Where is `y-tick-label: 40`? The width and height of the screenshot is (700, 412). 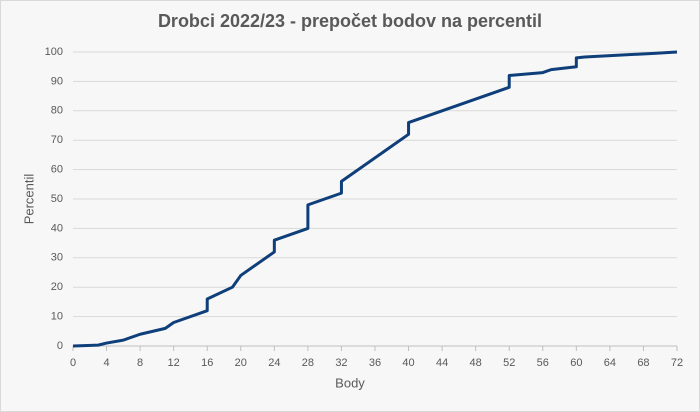
y-tick-label: 40 is located at coordinates (57, 228).